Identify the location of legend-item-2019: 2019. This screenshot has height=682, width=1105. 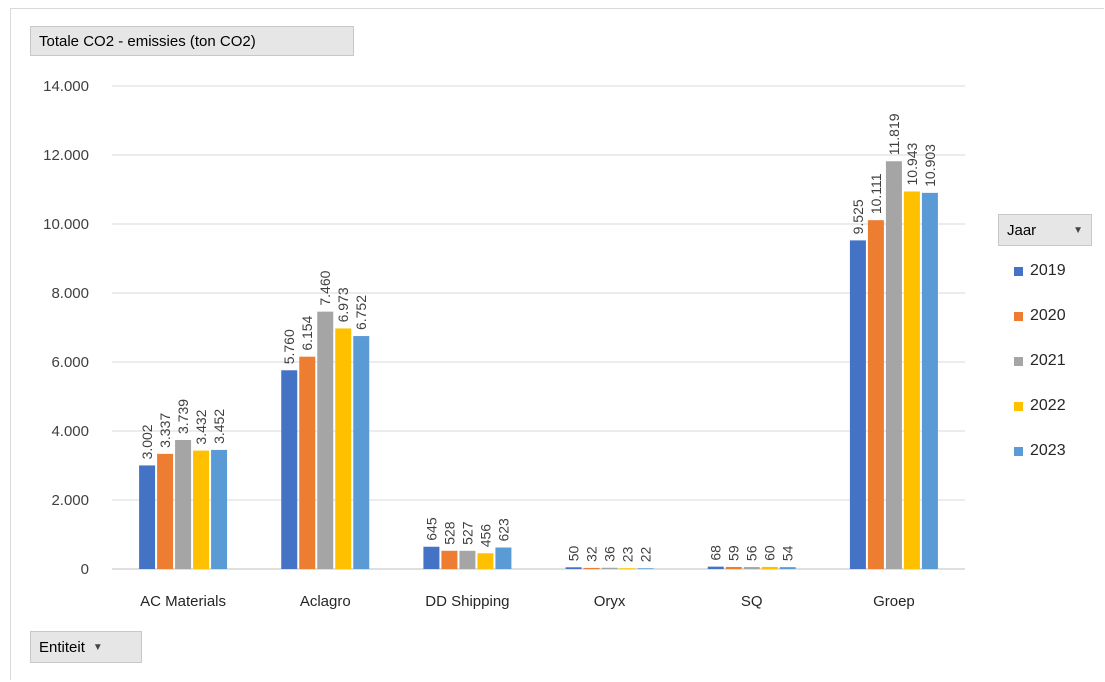
(1040, 271).